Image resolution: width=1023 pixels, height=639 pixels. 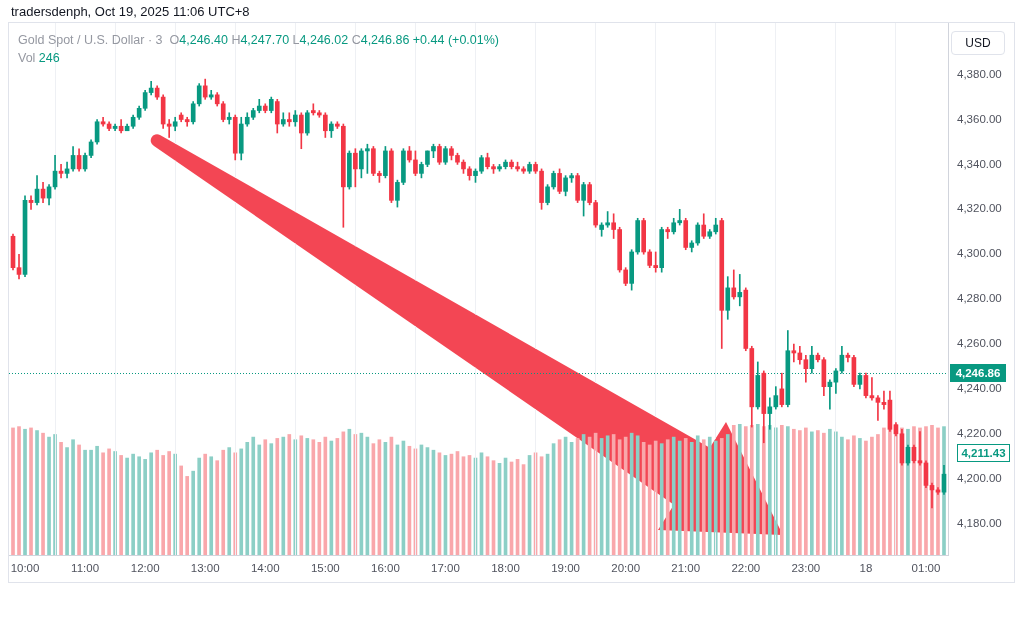 What do you see at coordinates (806, 568) in the screenshot?
I see `x-tick-label: 23:00` at bounding box center [806, 568].